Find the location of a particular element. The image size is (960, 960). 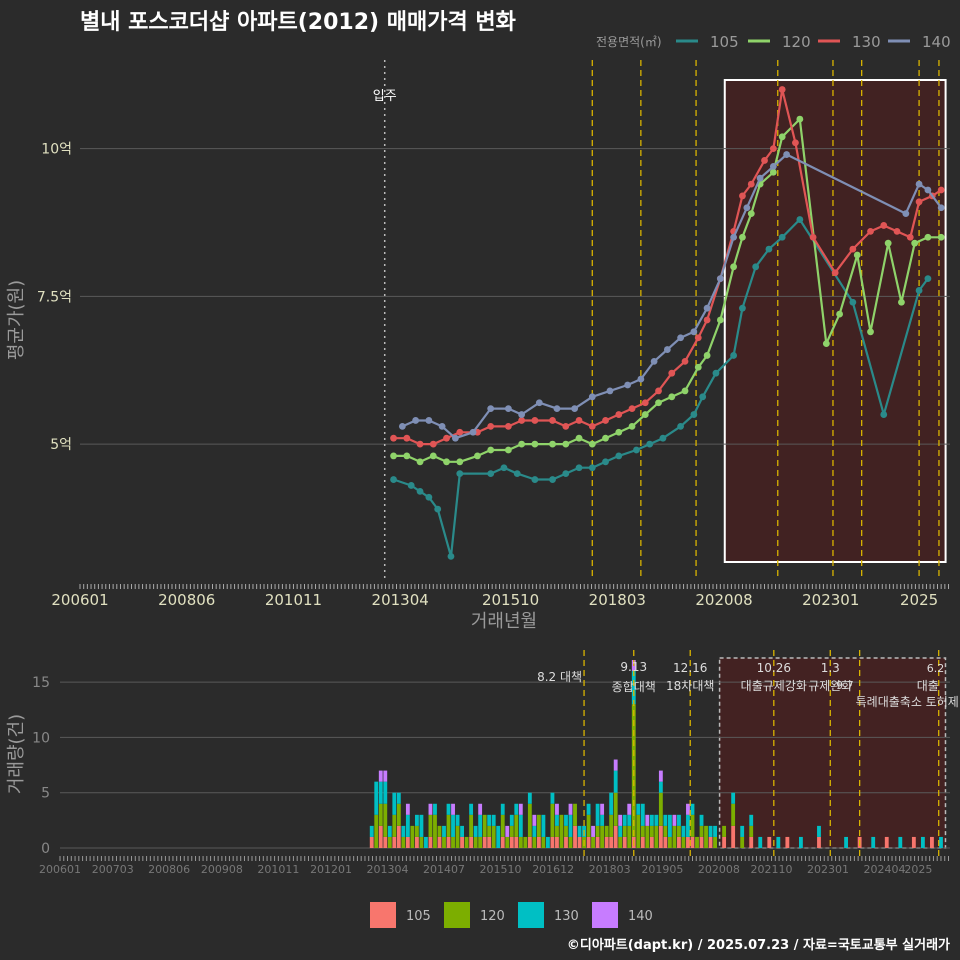

x-tick-label: 200703 is located at coordinates (113, 869).